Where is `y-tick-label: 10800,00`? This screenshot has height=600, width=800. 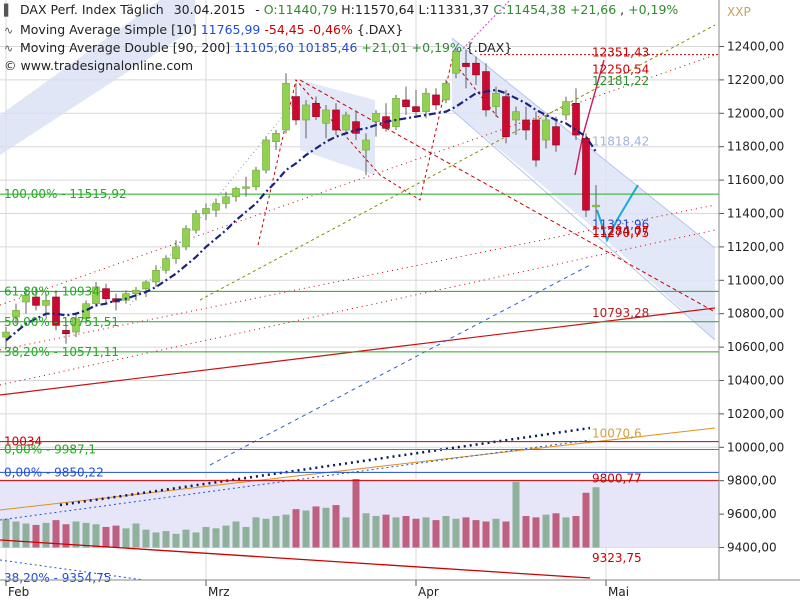 y-tick-label: 10800,00 is located at coordinates (755, 314).